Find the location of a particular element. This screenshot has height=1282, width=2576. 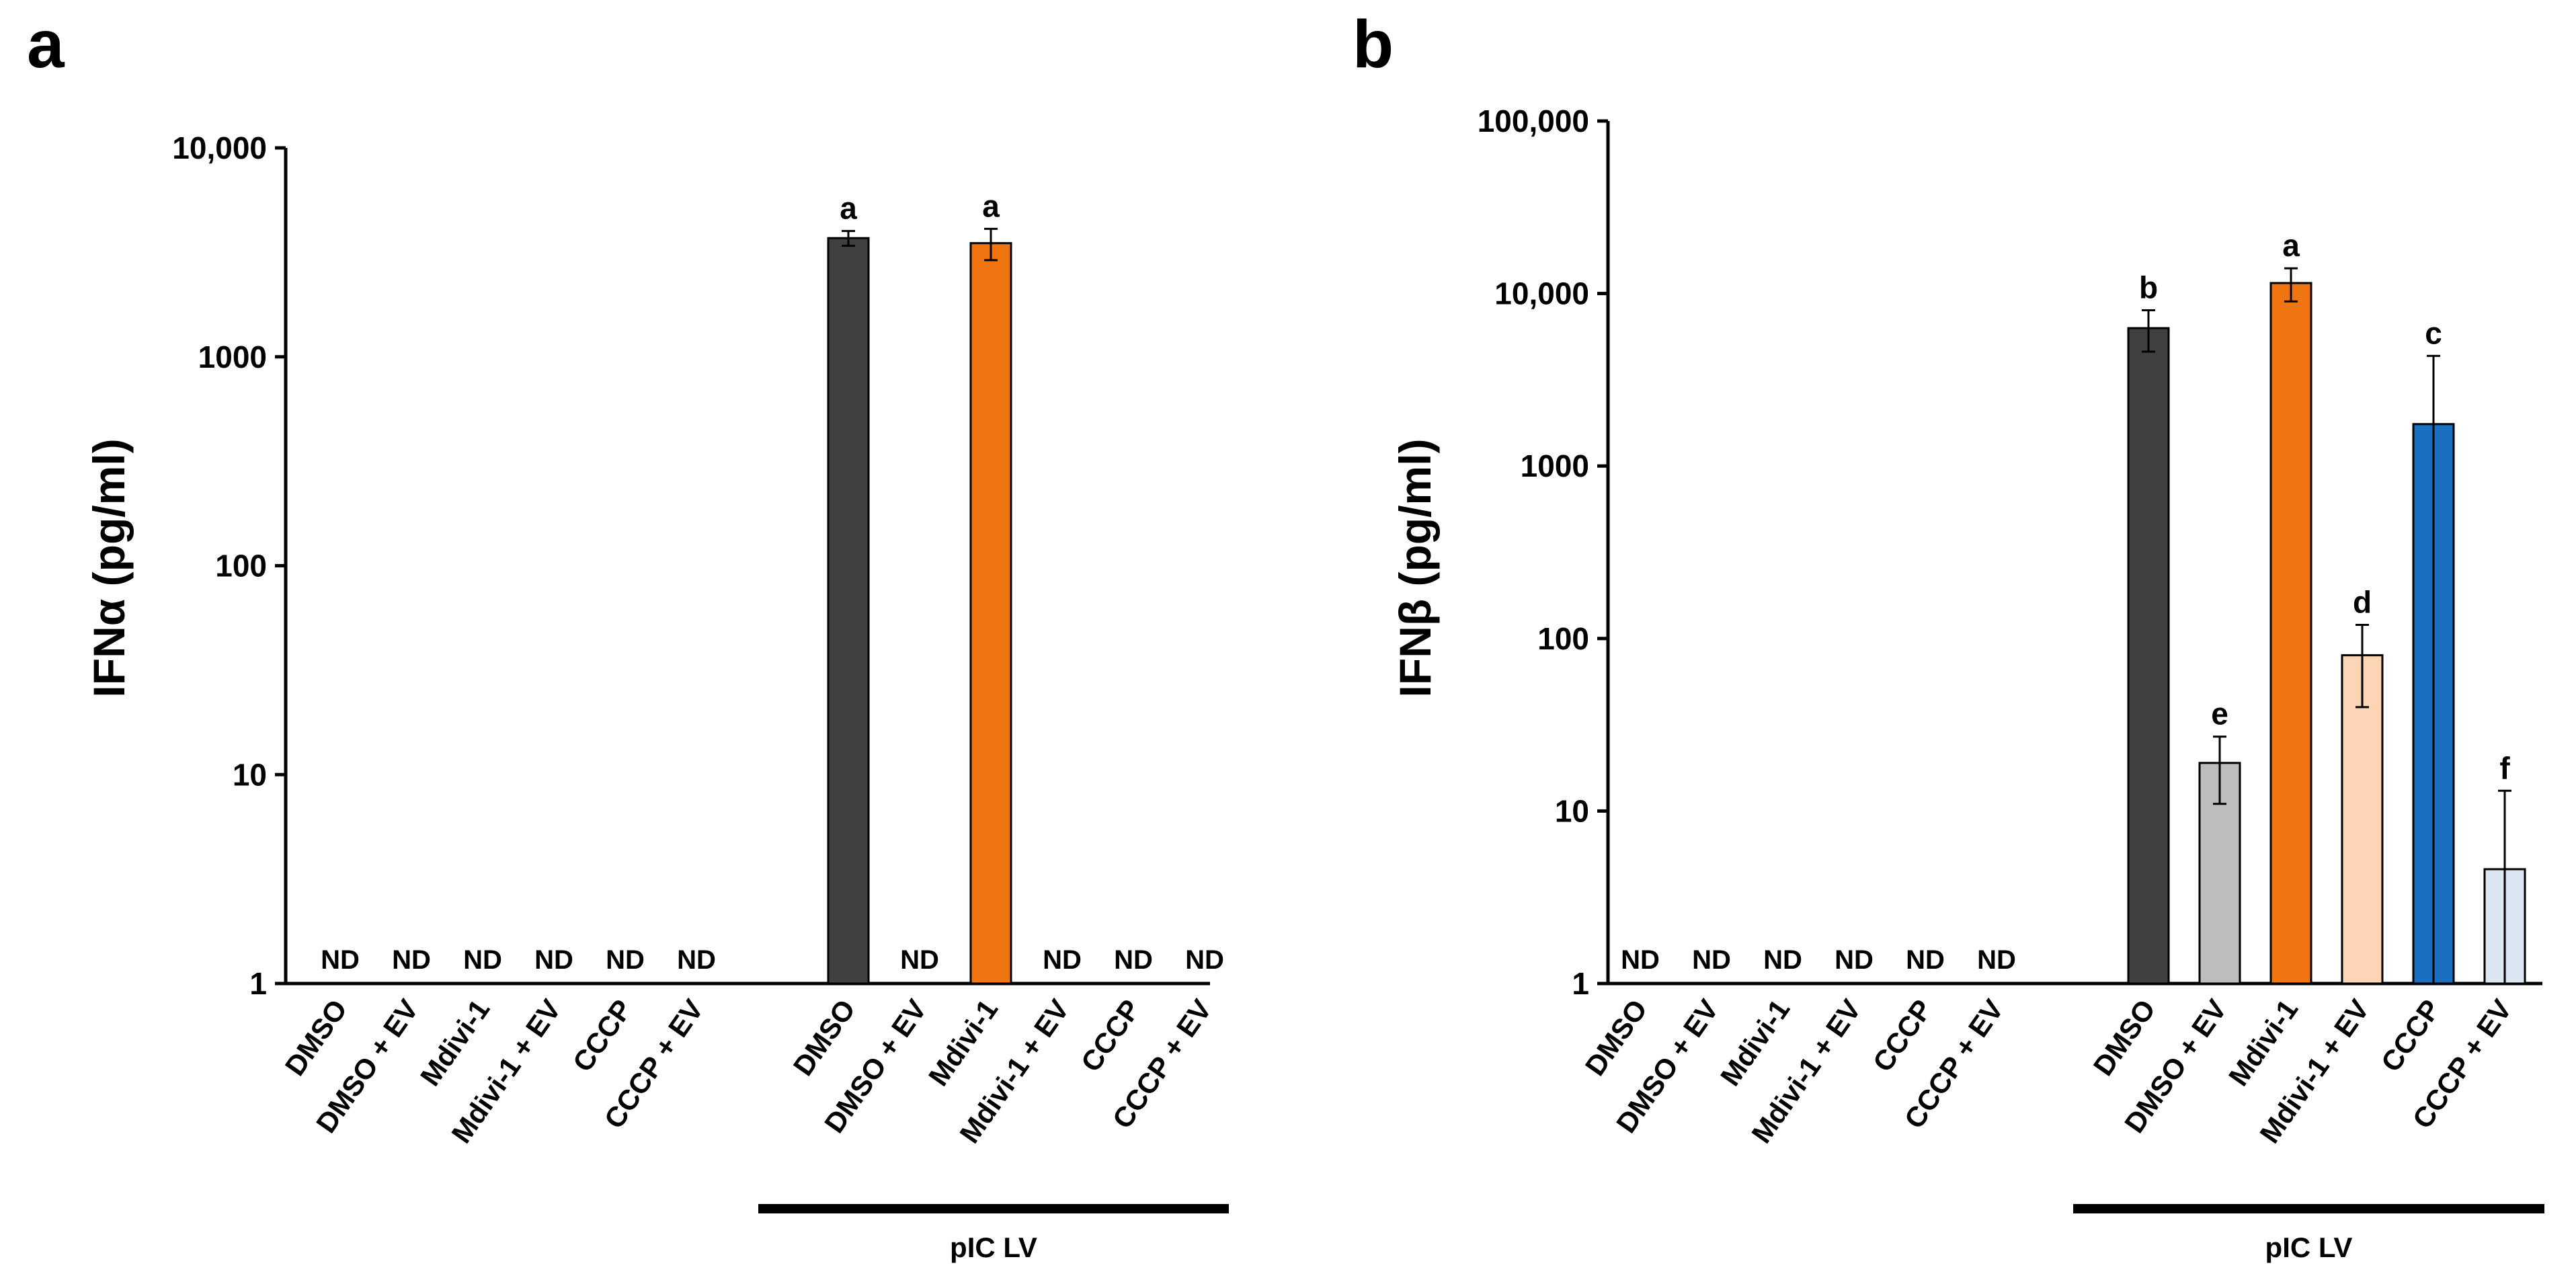

y-tick-label: 100,000 is located at coordinates (1533, 121).